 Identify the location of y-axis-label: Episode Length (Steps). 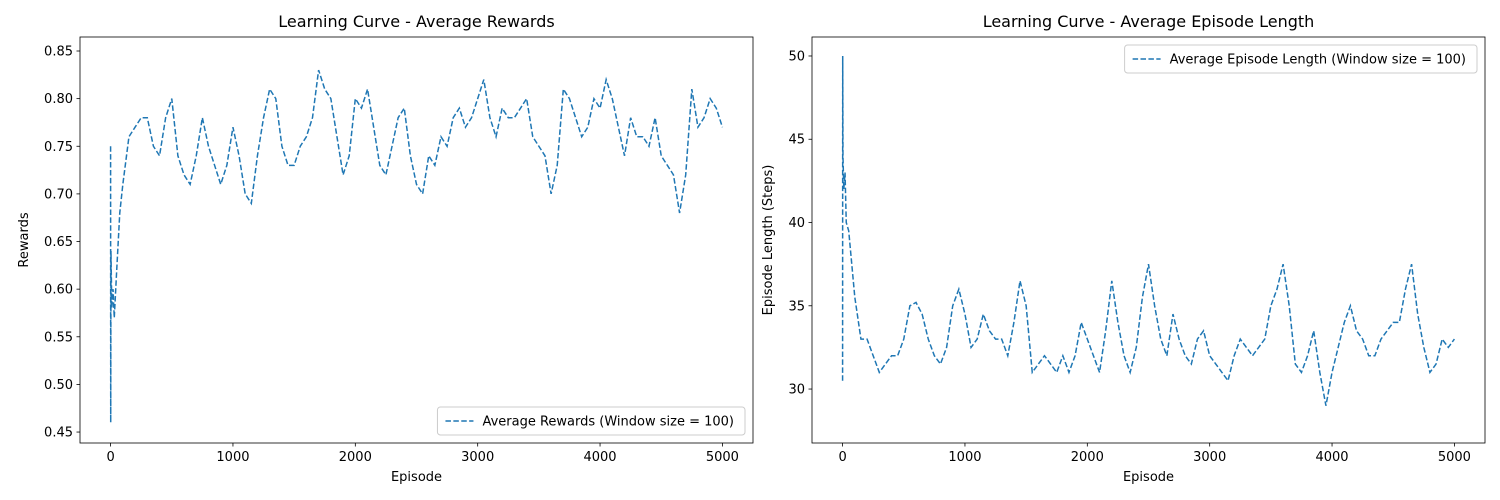
(768, 240).